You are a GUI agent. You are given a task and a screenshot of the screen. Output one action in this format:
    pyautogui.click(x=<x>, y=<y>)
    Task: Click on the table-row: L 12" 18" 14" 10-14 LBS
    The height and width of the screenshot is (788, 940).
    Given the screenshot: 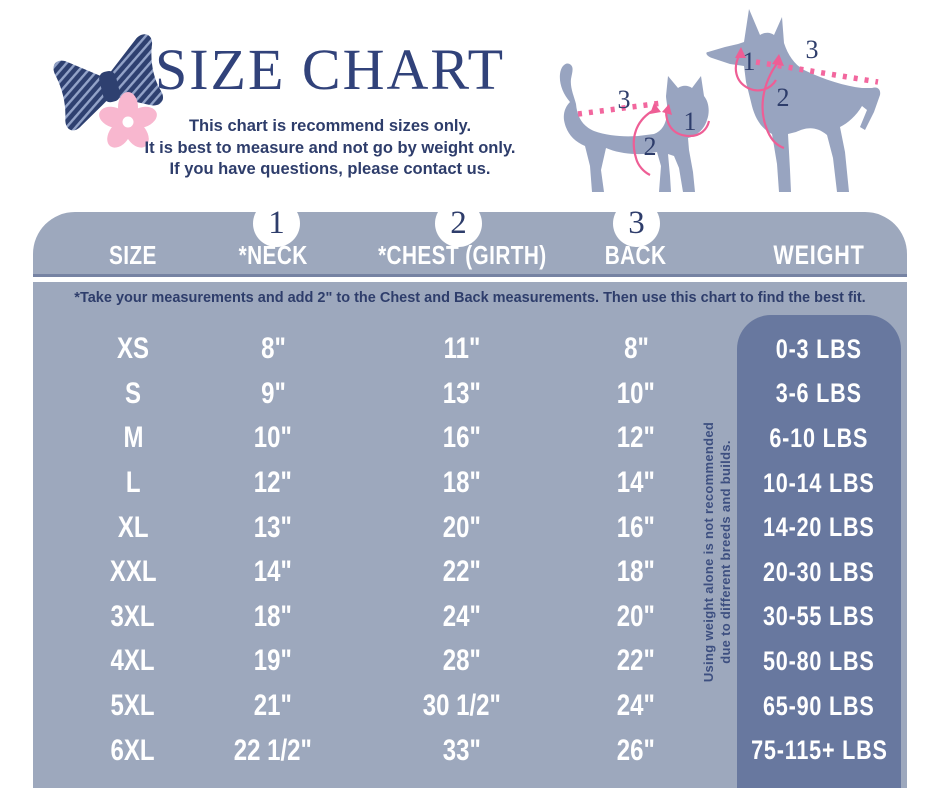 What is the action you would take?
    pyautogui.click(x=470, y=483)
    